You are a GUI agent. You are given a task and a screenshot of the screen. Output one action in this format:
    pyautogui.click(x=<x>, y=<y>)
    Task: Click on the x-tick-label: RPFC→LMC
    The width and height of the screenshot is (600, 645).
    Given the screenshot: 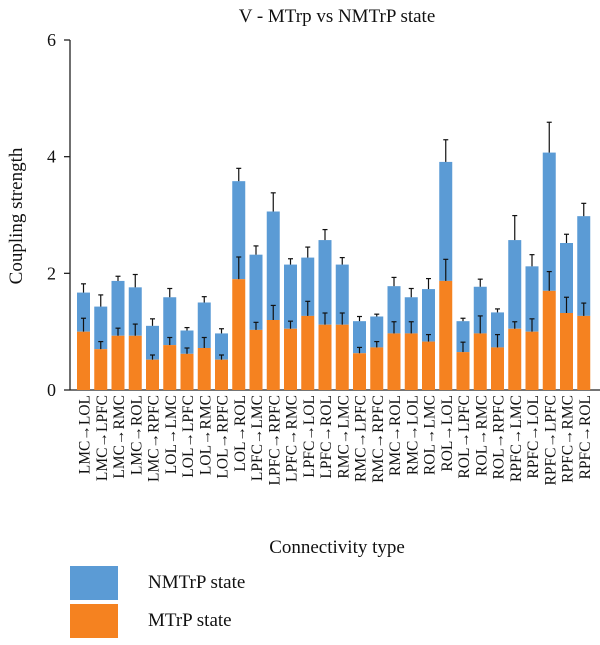 What is the action you would take?
    pyautogui.click(x=516, y=438)
    